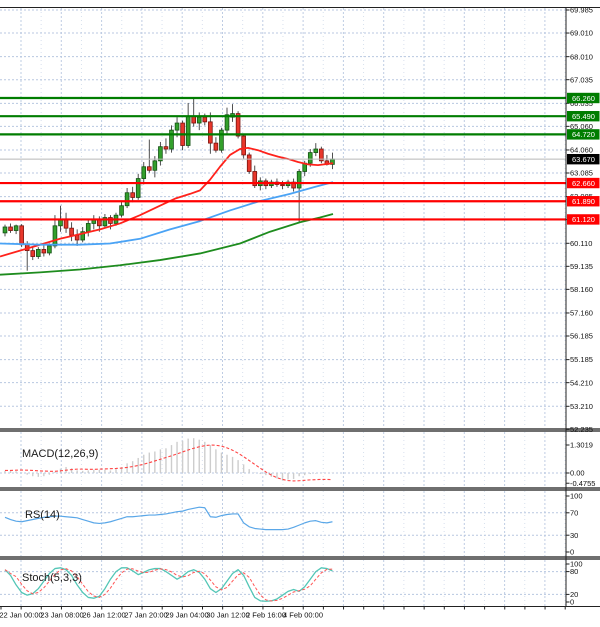 The height and width of the screenshot is (627, 600). I want to click on axis-label: 67.035, so click(581, 79).